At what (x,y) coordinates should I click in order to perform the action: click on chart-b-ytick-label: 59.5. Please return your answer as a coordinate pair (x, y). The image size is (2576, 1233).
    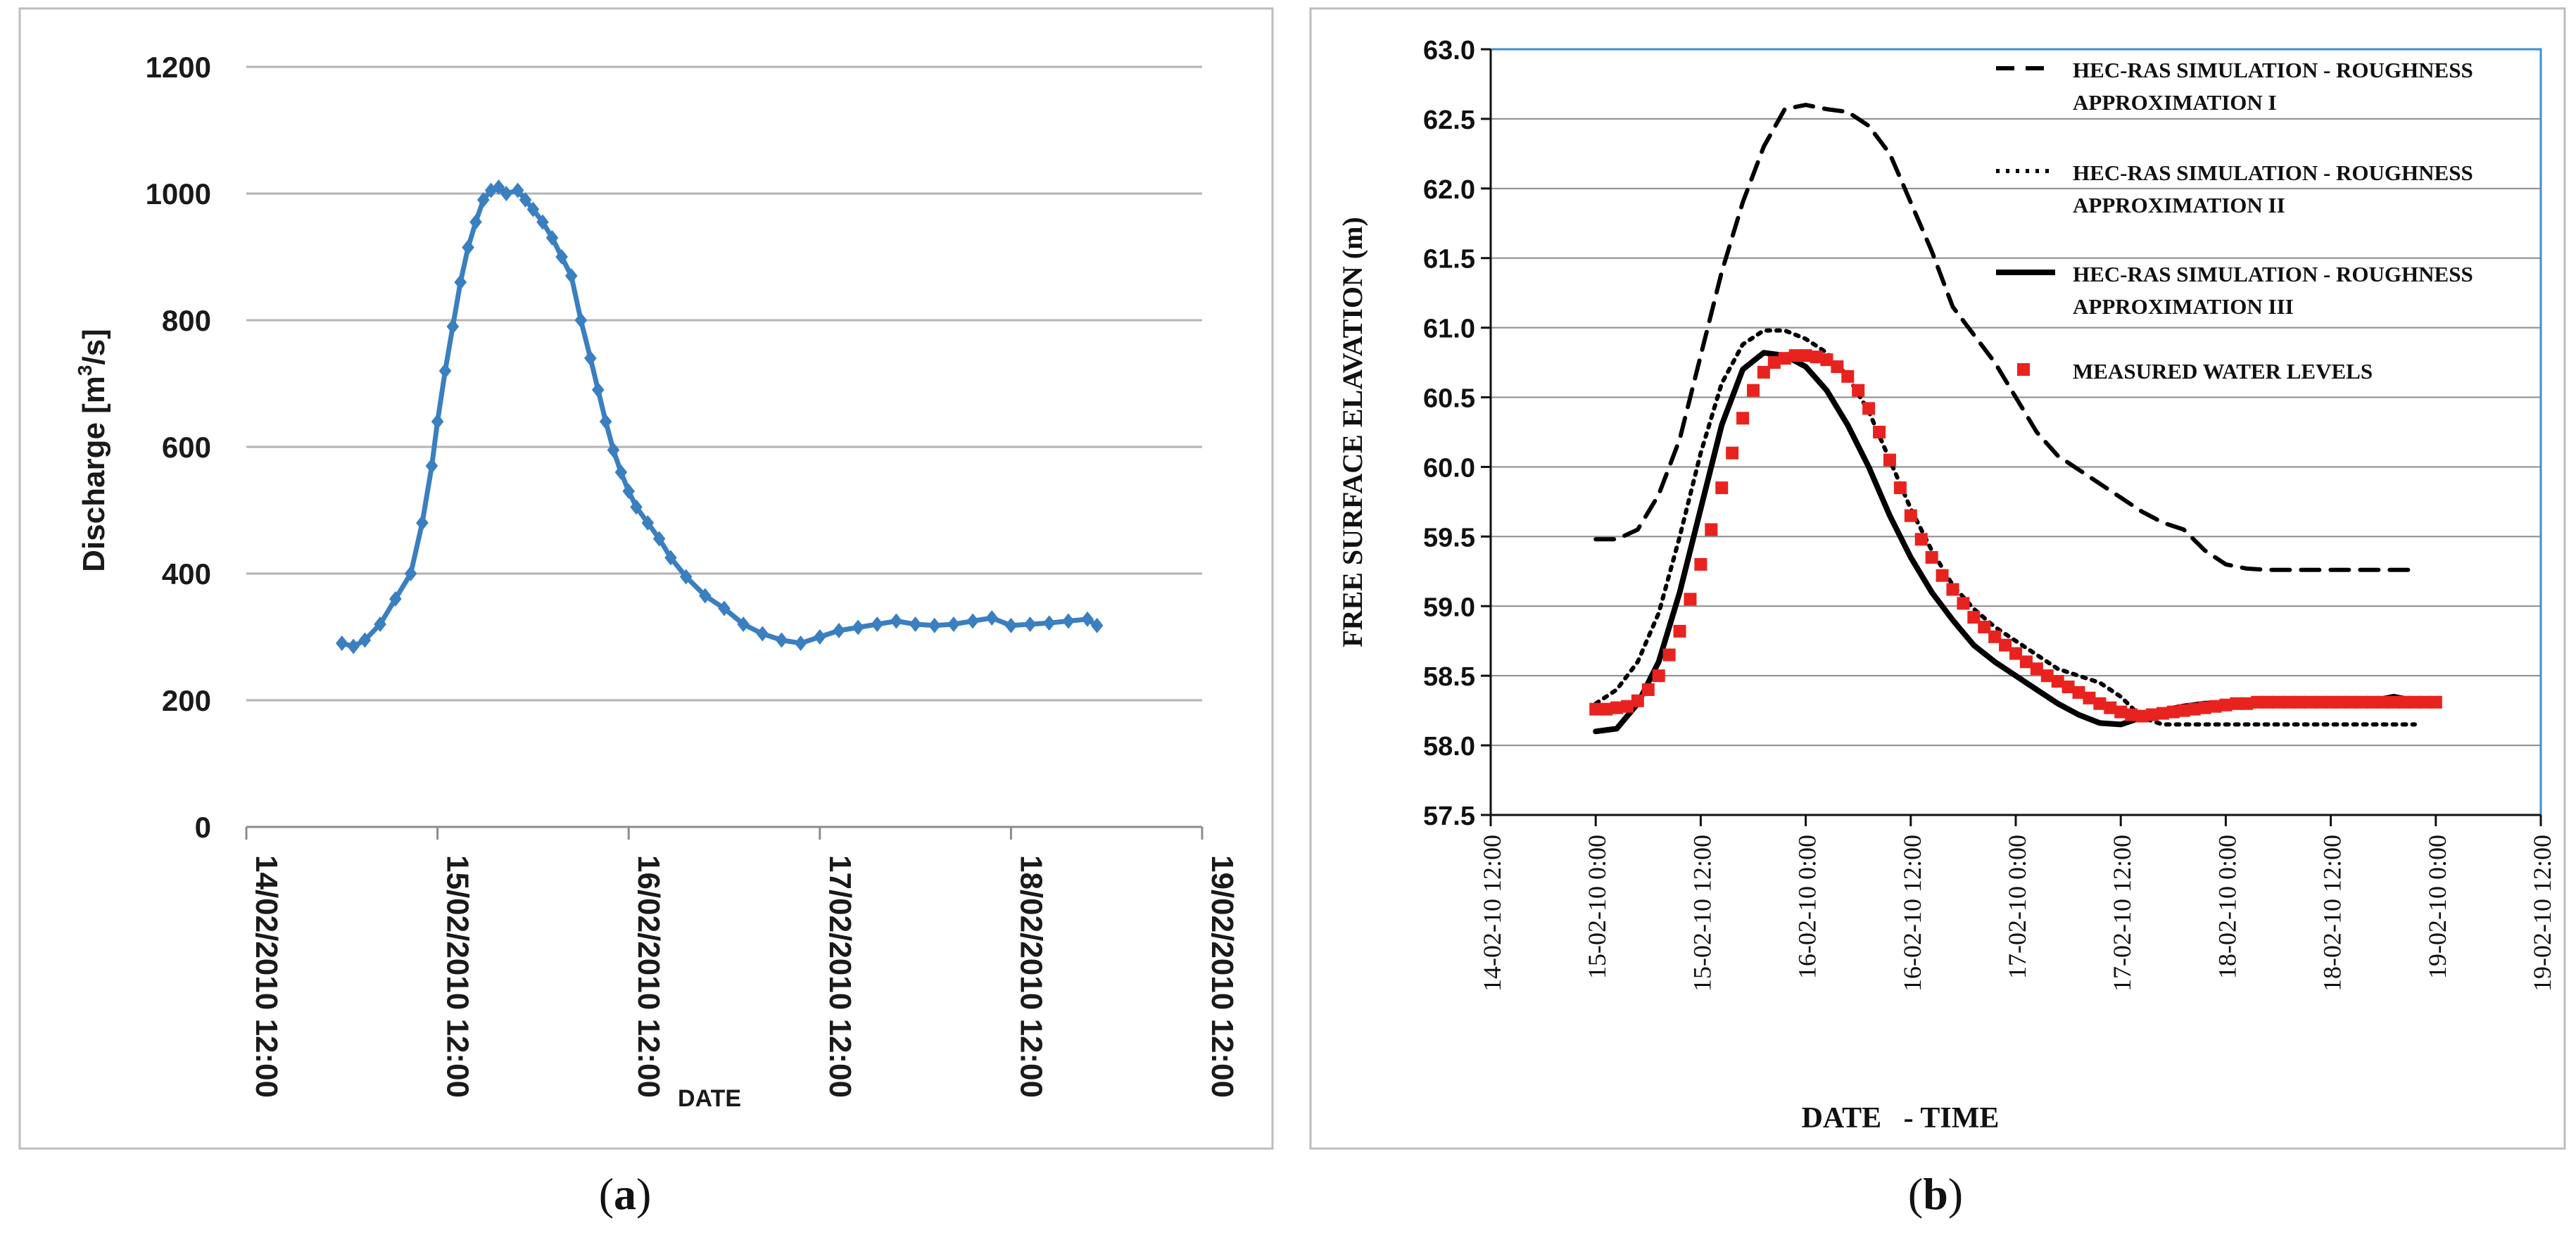
    Looking at the image, I should click on (1449, 537).